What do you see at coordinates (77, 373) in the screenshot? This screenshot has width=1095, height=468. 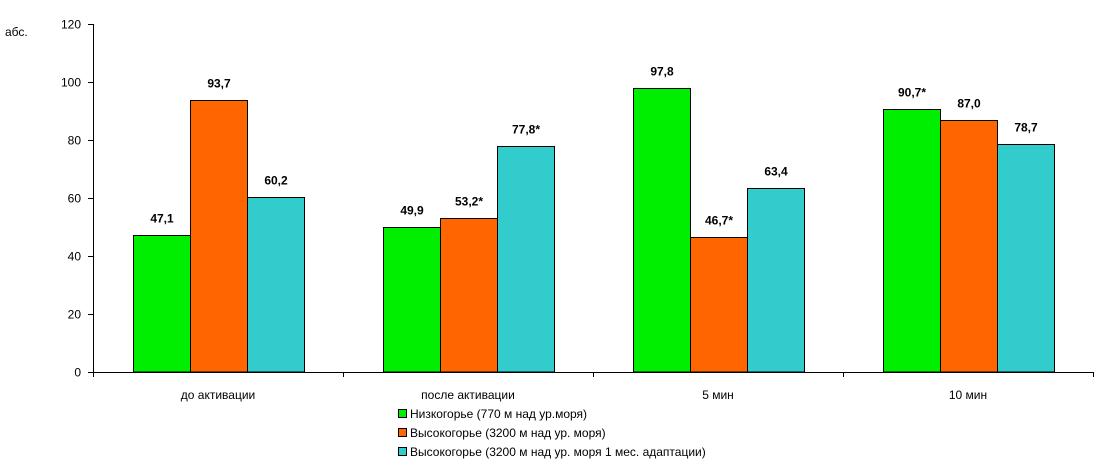 I see `y-tick-label: 0` at bounding box center [77, 373].